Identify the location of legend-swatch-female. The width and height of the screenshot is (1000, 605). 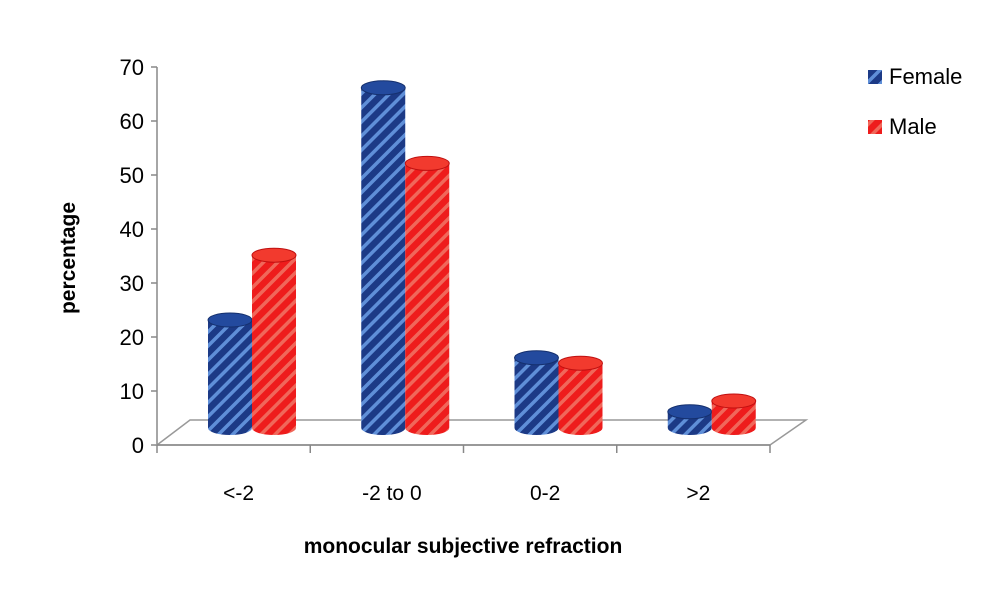
(875, 77).